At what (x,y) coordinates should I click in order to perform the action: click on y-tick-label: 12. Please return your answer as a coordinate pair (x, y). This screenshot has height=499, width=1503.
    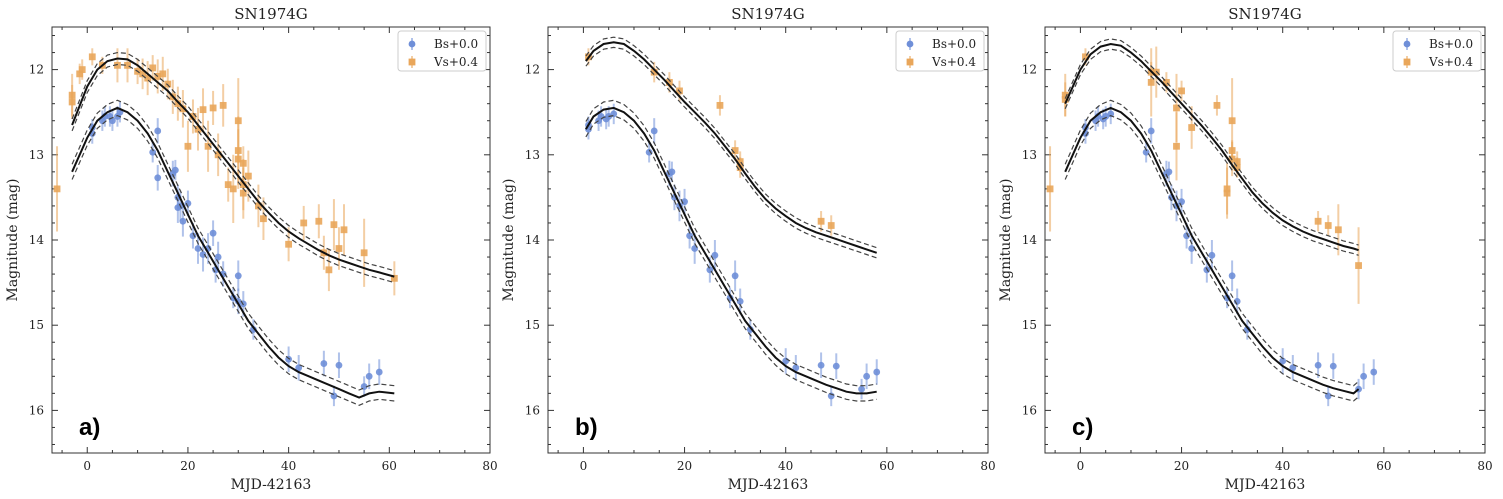
    Looking at the image, I should click on (1029, 70).